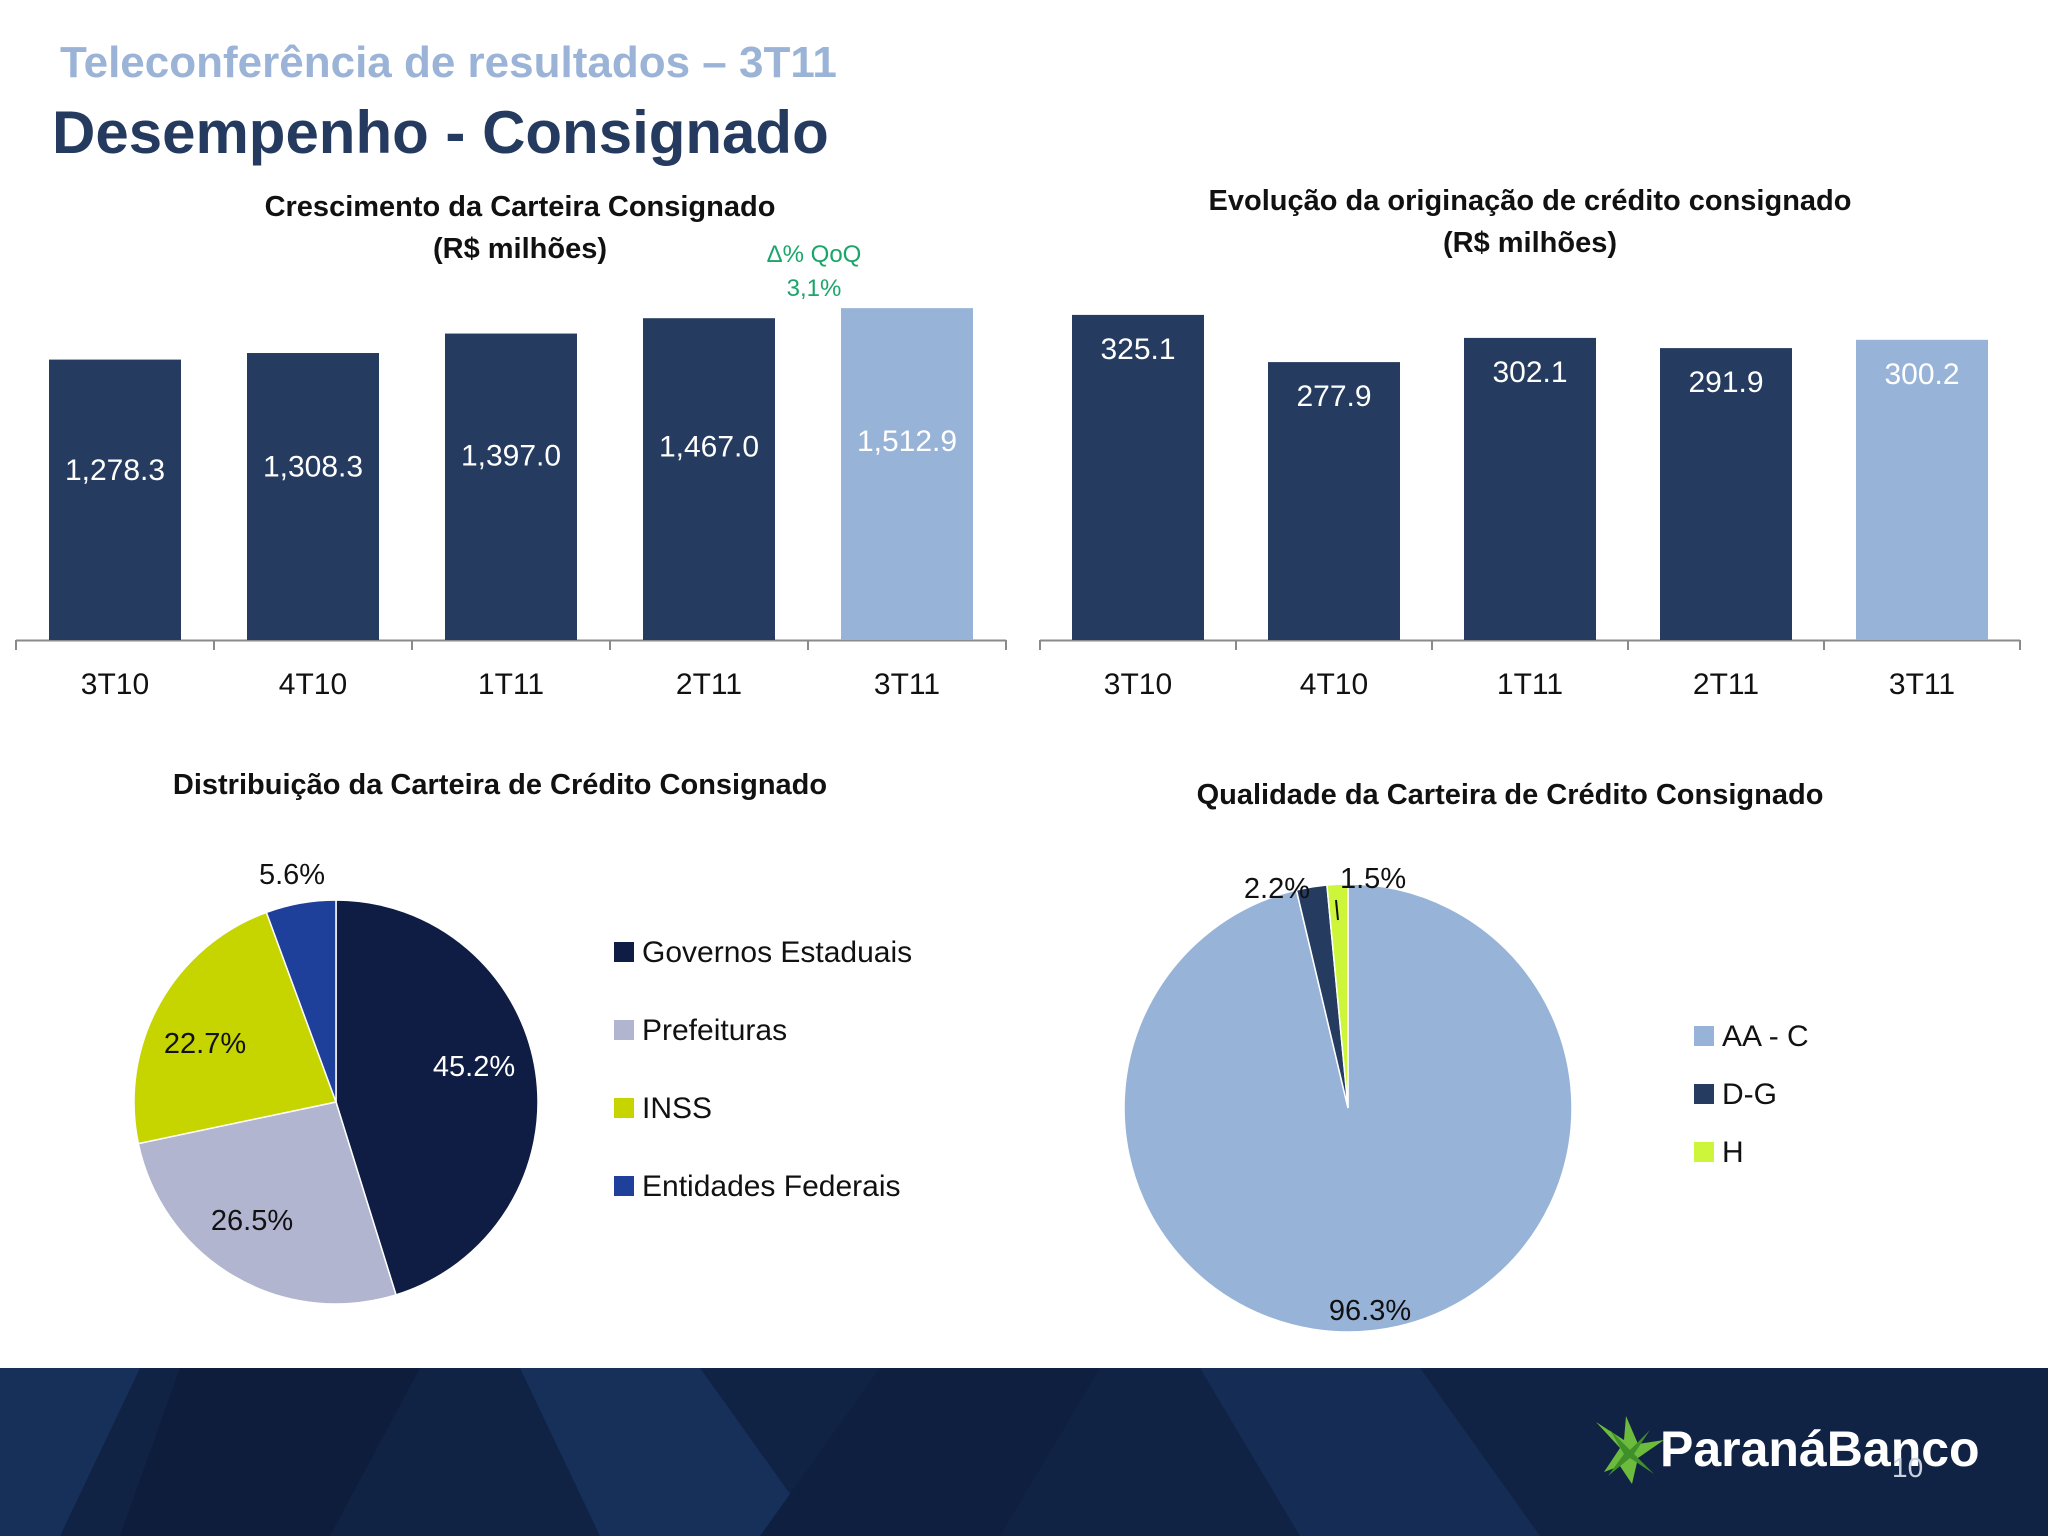 The image size is (2048, 1536). What do you see at coordinates (1373, 879) in the screenshot?
I see `pie-value-label: 1.5%` at bounding box center [1373, 879].